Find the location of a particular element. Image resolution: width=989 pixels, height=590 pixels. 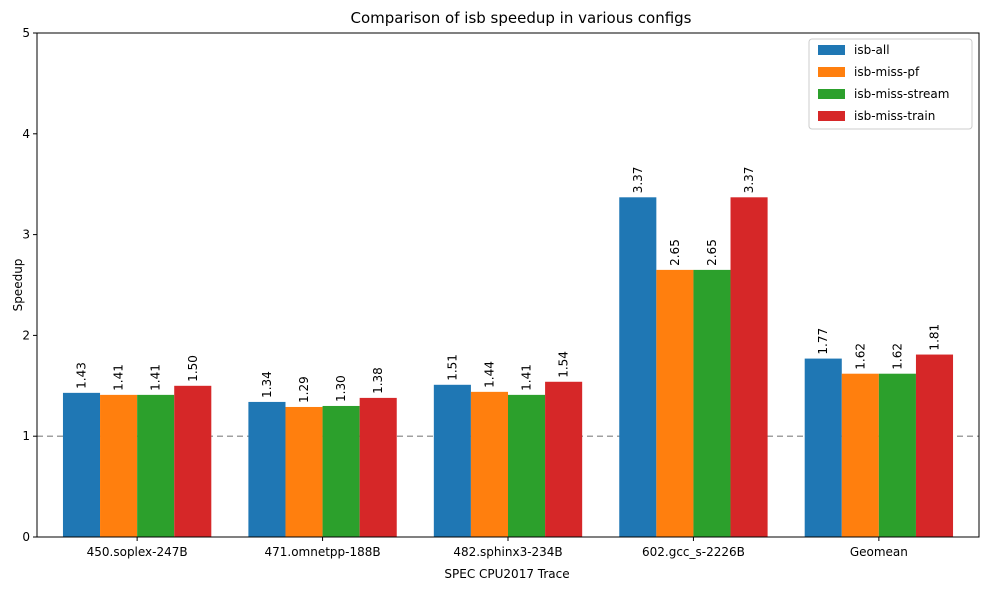

y-tick-label: 5 is located at coordinates (26, 33).